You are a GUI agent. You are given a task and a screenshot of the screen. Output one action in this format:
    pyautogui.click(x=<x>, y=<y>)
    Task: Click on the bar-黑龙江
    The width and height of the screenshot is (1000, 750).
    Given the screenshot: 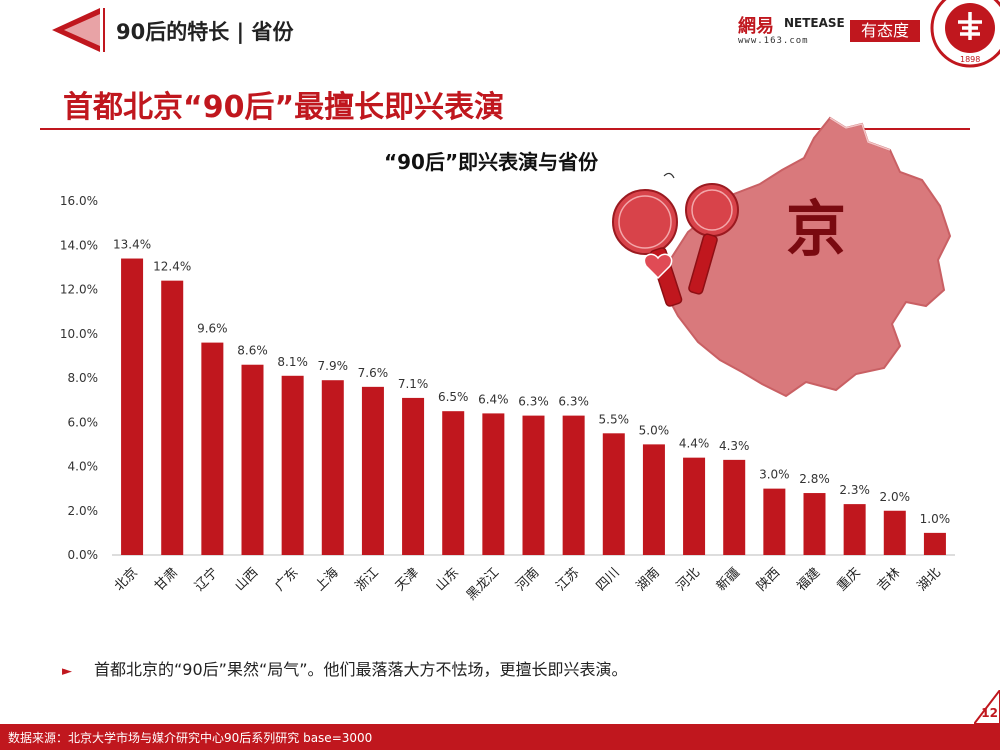 What is the action you would take?
    pyautogui.click(x=493, y=484)
    